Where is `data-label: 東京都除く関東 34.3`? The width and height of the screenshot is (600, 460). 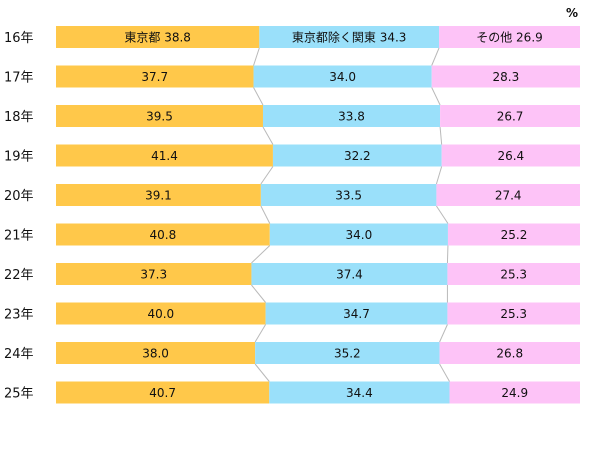 data-label: 東京都除く関東 34.3 is located at coordinates (349, 37).